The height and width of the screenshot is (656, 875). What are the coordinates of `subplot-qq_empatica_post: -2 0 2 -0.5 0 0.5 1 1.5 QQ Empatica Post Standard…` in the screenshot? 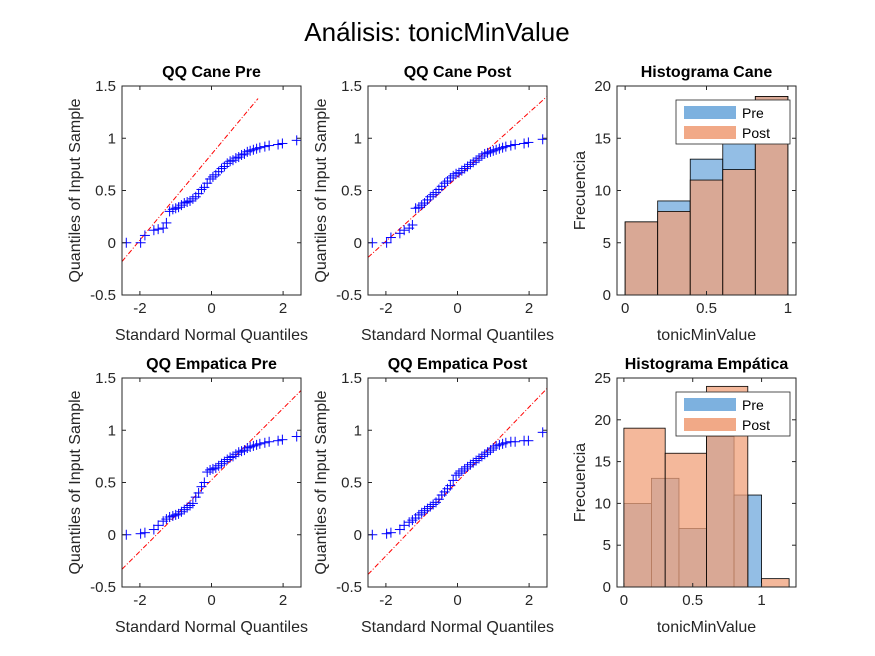 It's located at (433, 496).